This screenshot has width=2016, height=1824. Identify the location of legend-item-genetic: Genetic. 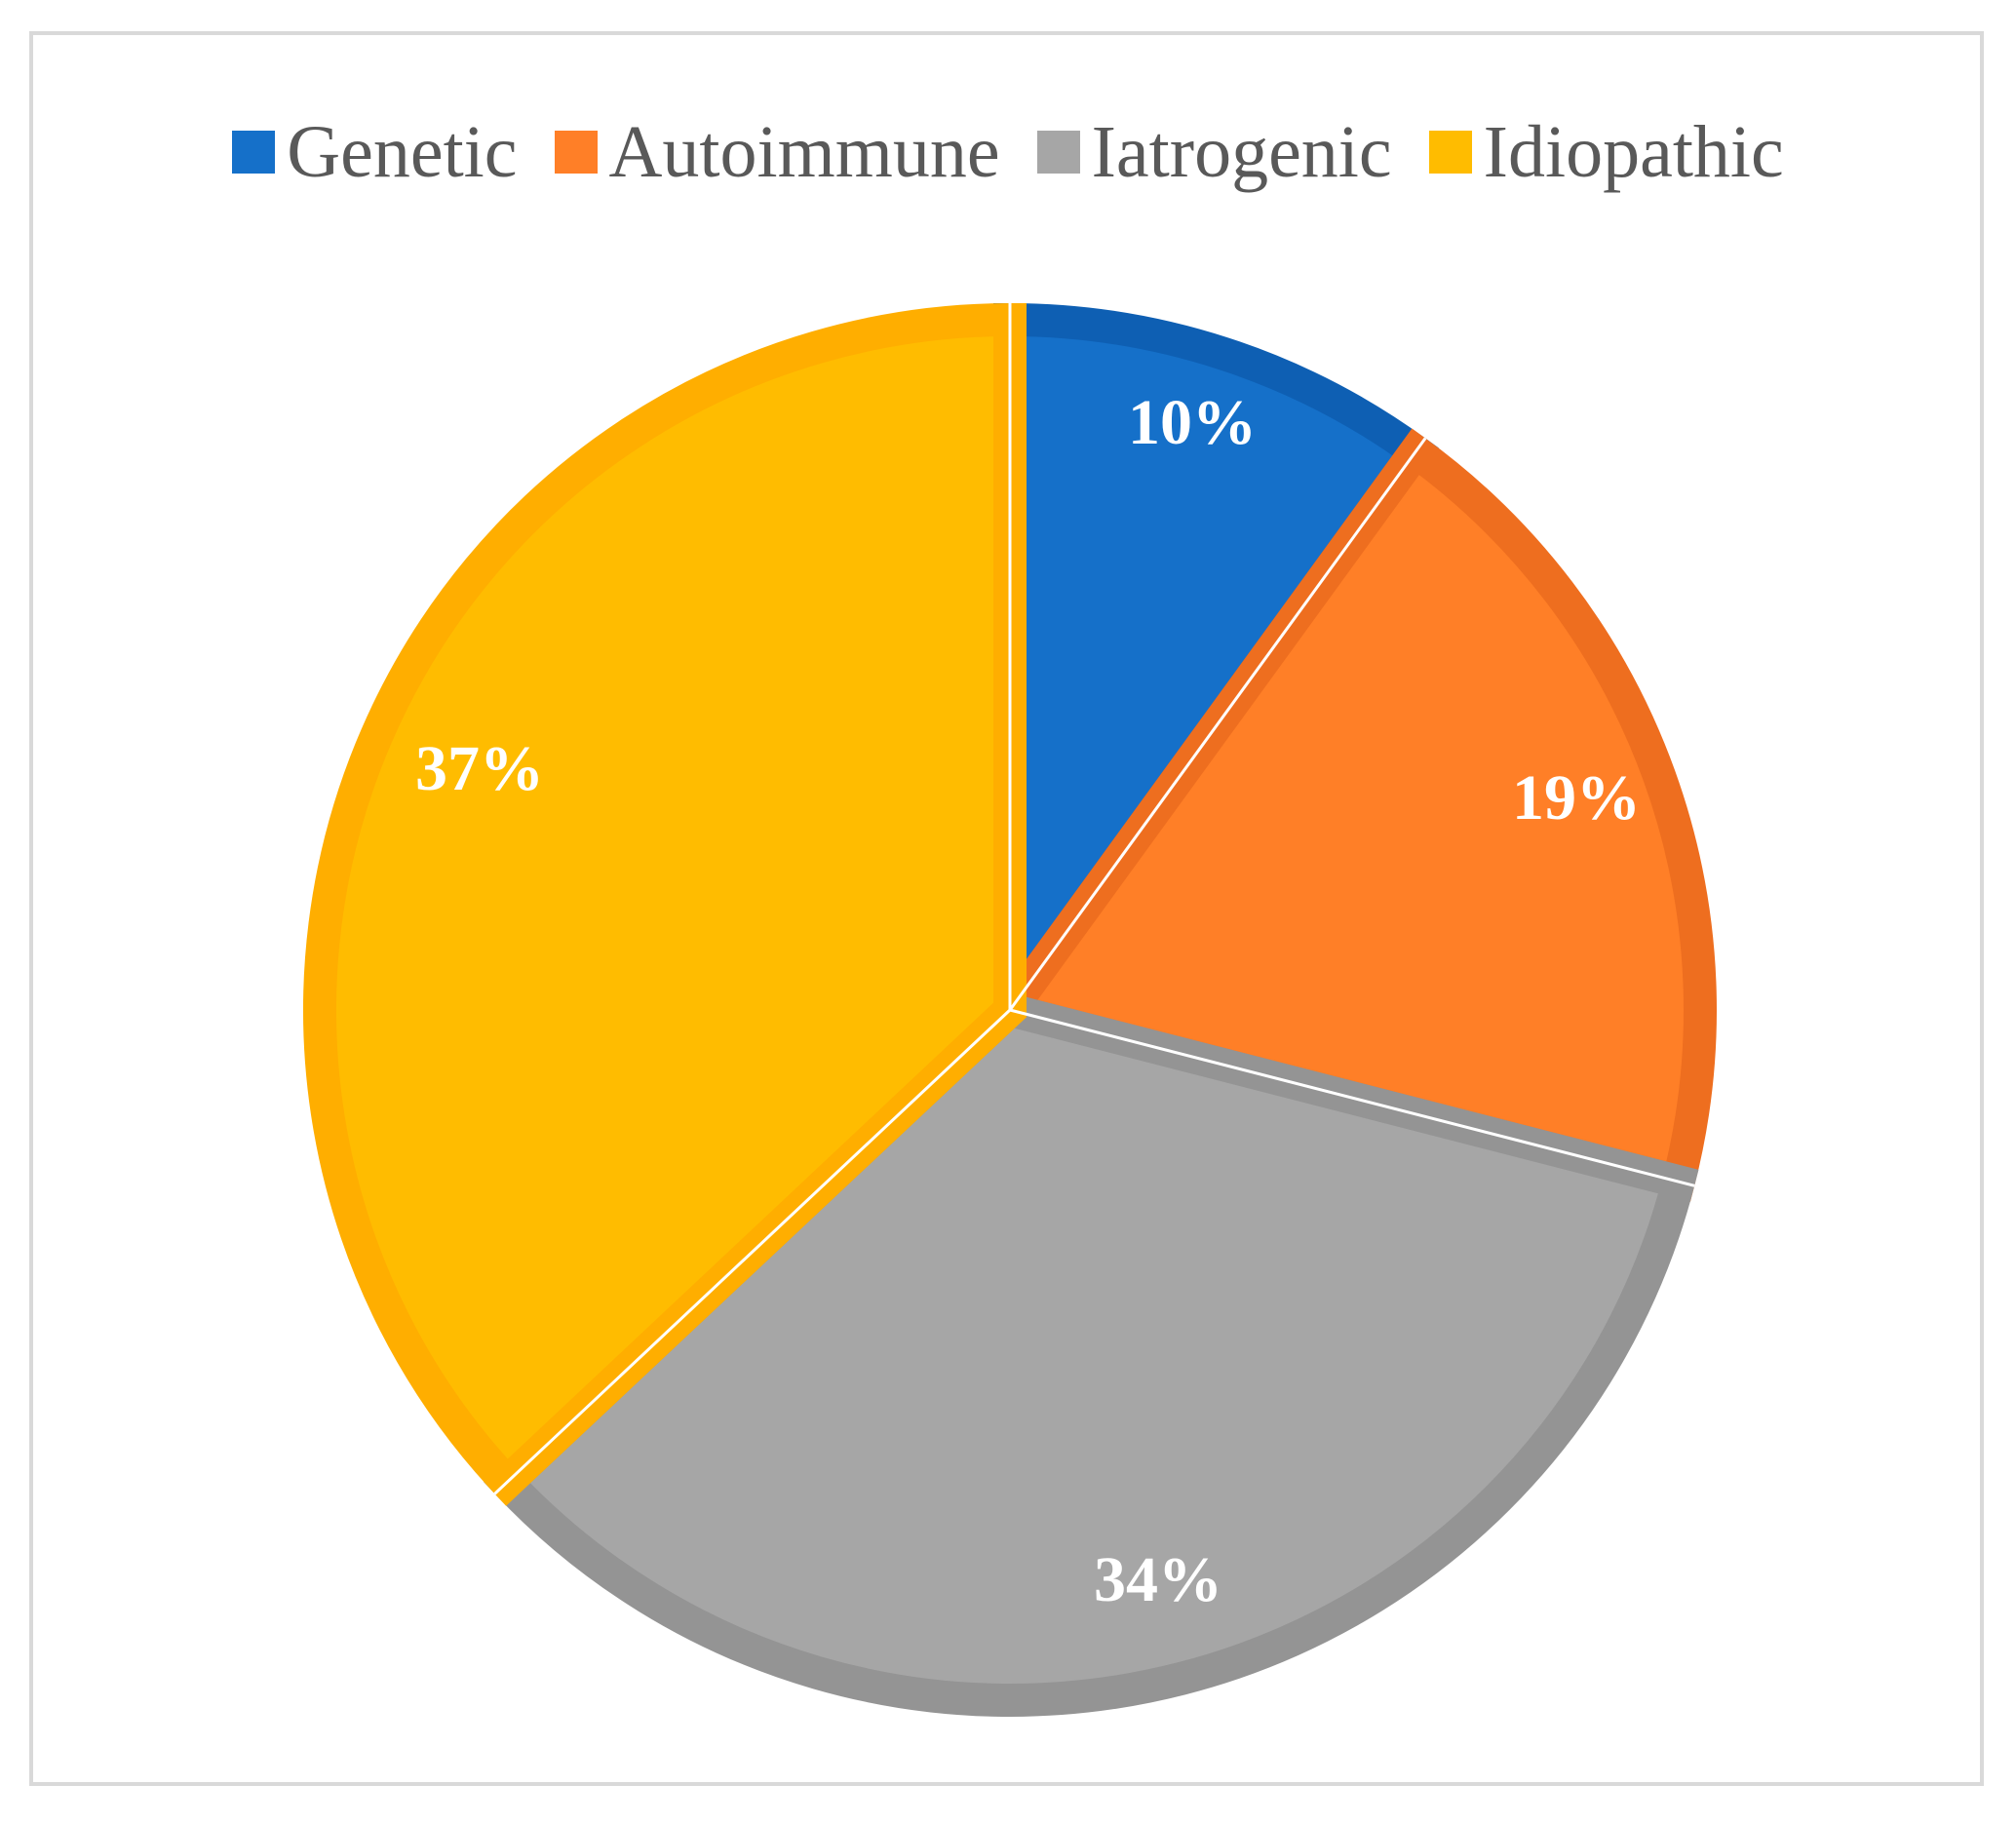
(375, 152).